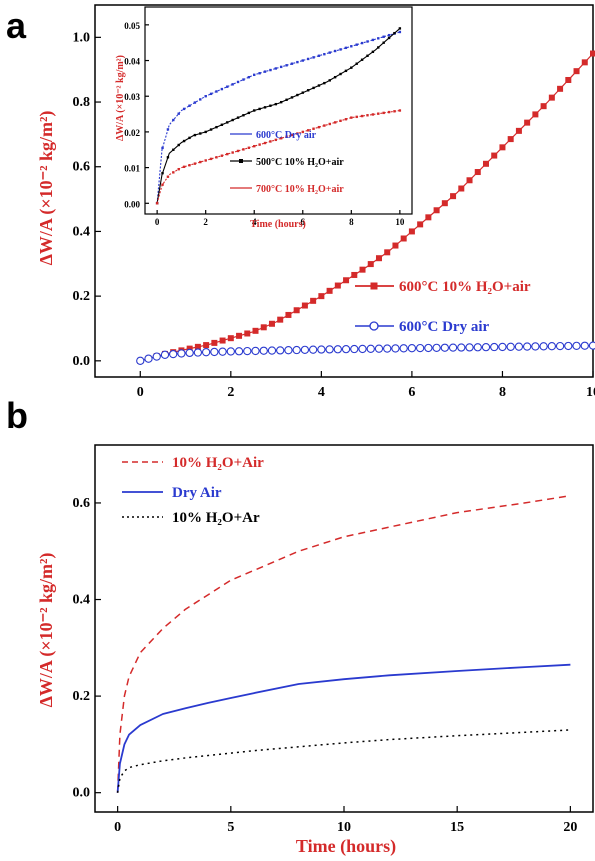  I want to click on inset-legend-label-600-dry: 600°C Dry air, so click(286, 135).